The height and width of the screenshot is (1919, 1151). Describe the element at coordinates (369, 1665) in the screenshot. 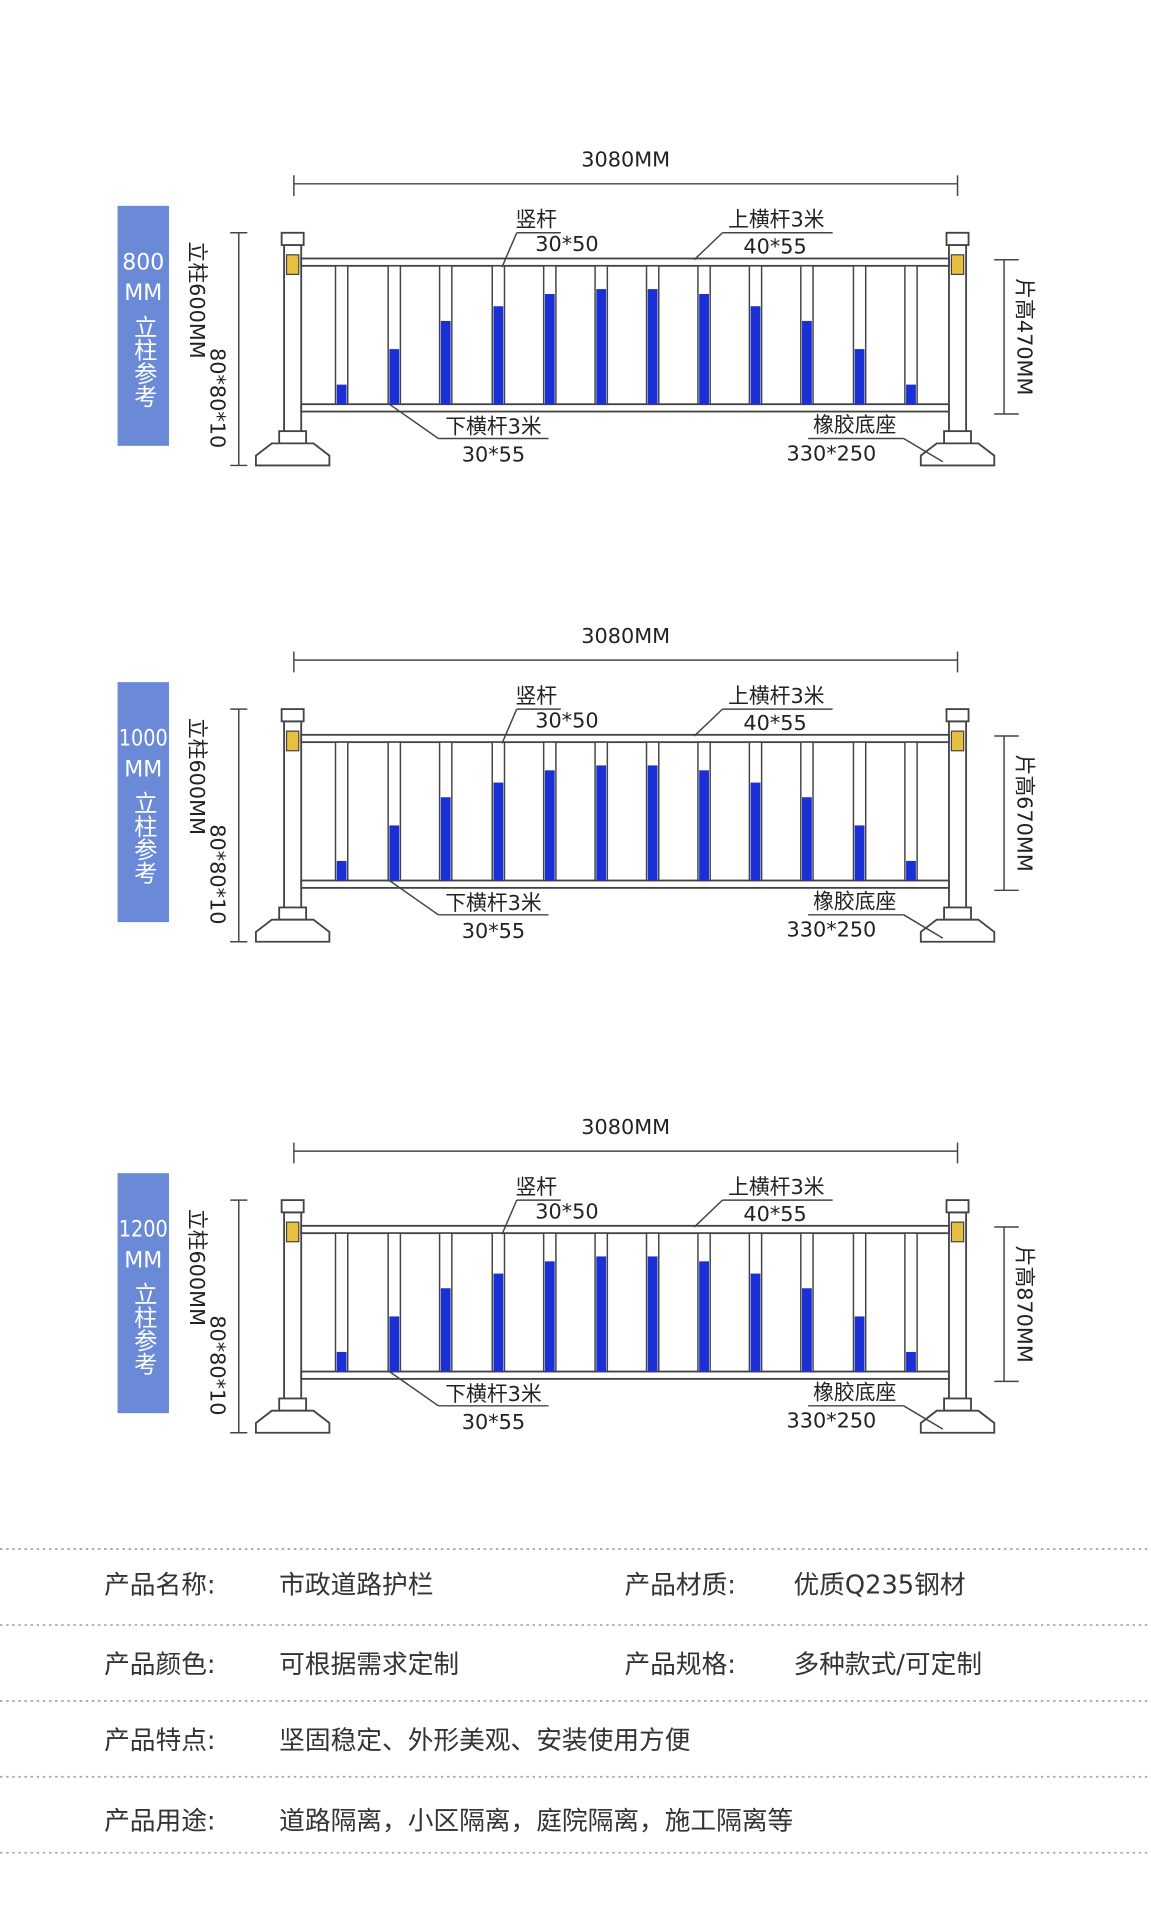

I see `spec-value: 可根据需求定制` at that location.